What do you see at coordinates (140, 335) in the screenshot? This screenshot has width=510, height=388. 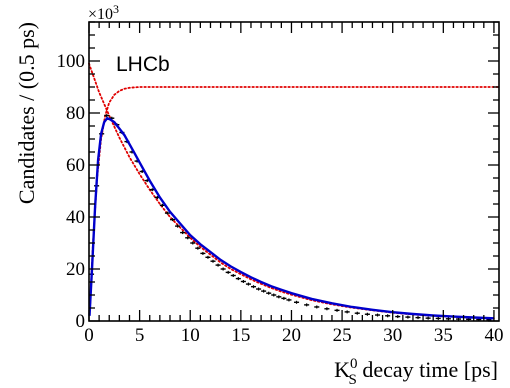 I see `x-tick-label: 5` at bounding box center [140, 335].